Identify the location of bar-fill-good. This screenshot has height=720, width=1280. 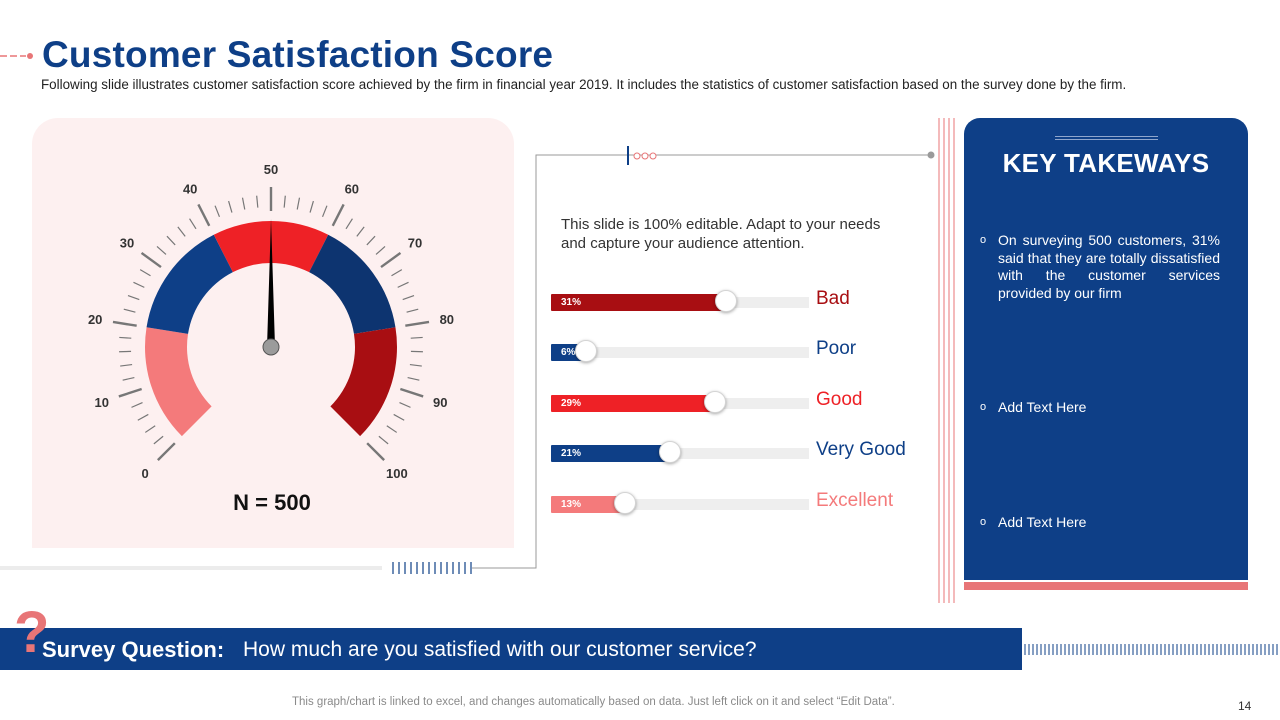
(632, 403).